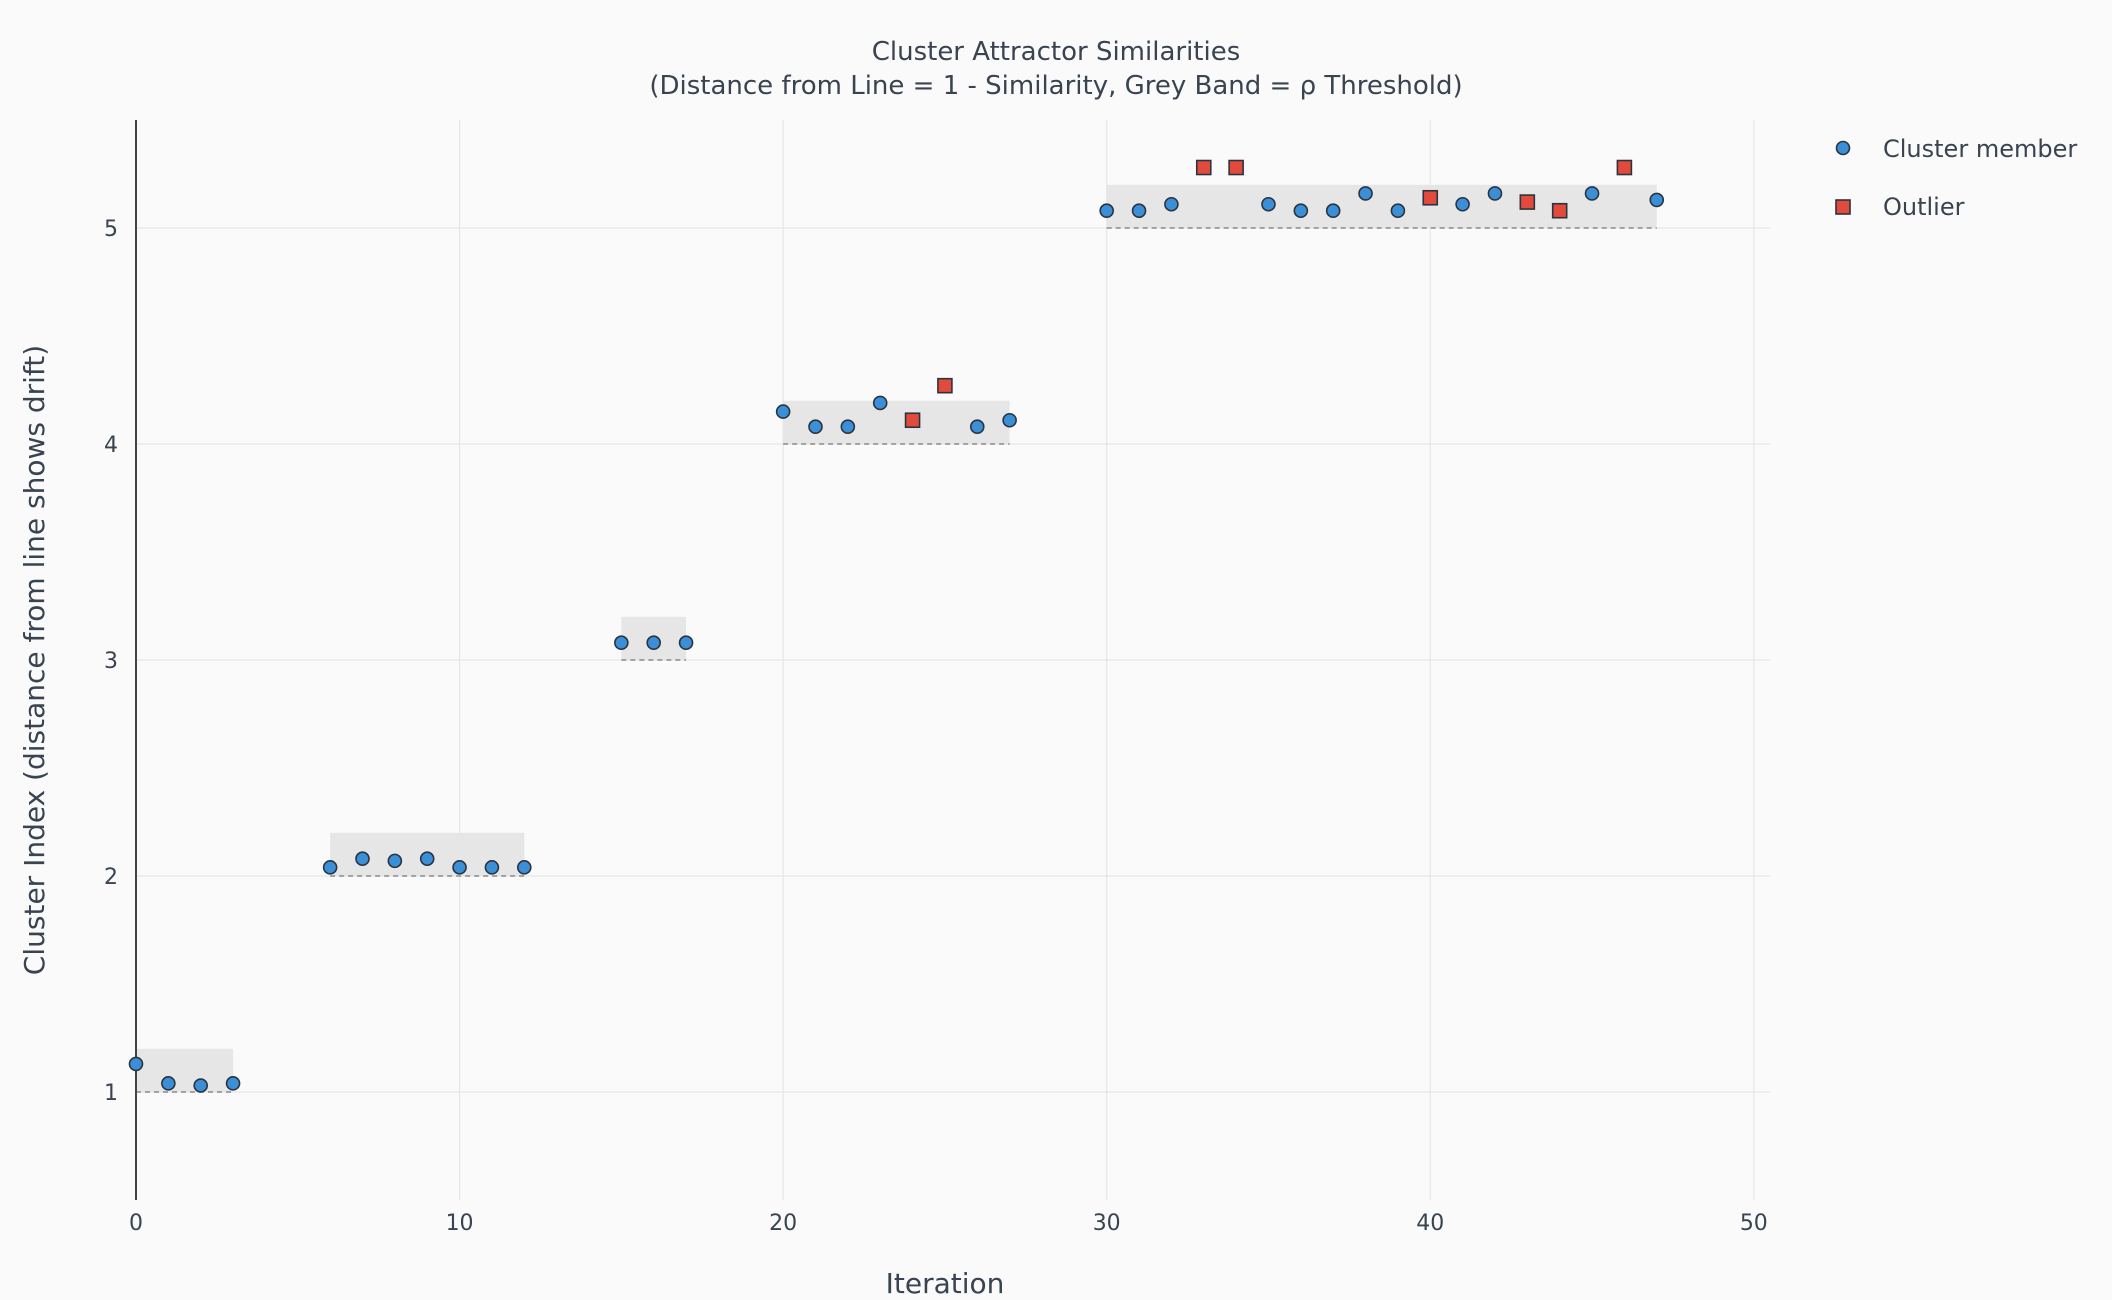 Image resolution: width=2112 pixels, height=1300 pixels. I want to click on x-tick-label: 50, so click(1754, 1223).